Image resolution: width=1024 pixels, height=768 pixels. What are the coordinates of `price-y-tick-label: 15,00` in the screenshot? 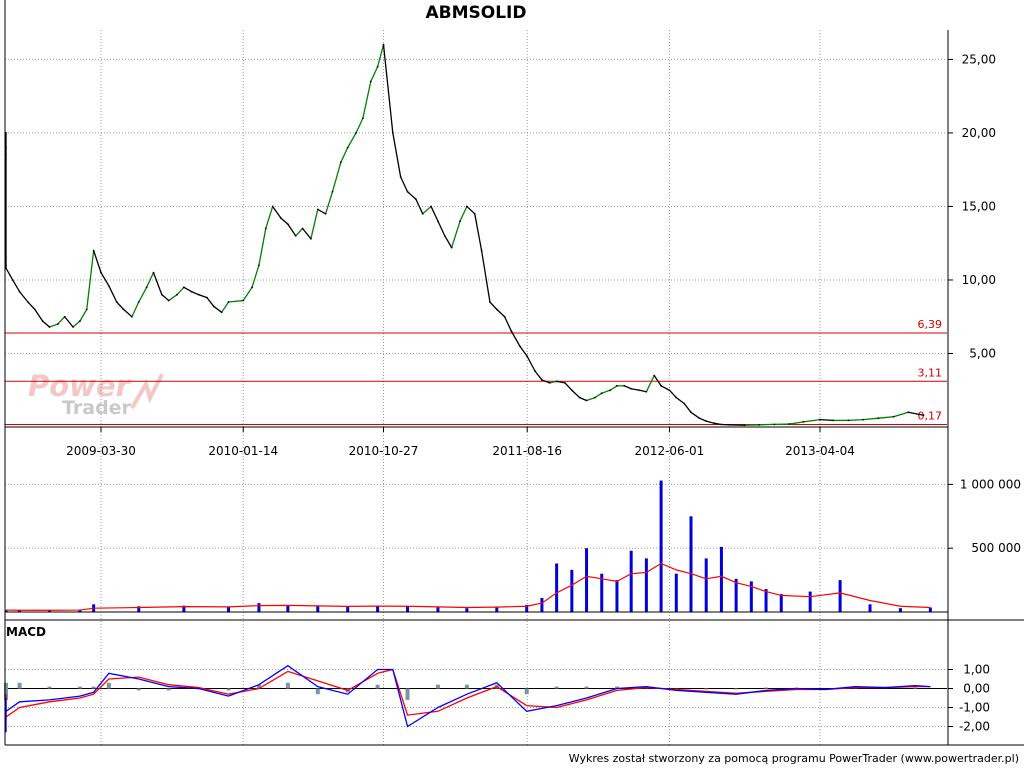 It's located at (979, 206).